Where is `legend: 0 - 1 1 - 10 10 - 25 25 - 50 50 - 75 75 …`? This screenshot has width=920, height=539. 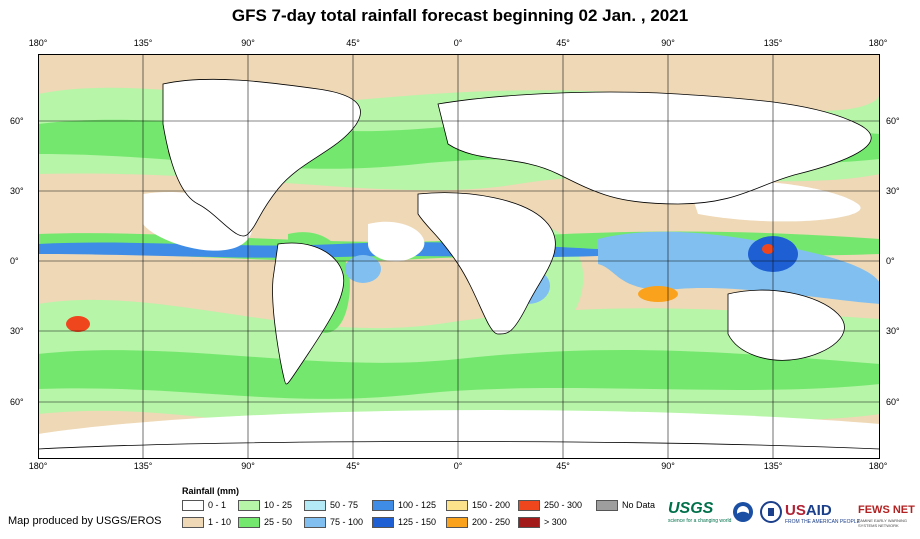 legend: 0 - 1 1 - 10 10 - 25 25 - 50 50 - 75 75 … is located at coordinates (422, 518).